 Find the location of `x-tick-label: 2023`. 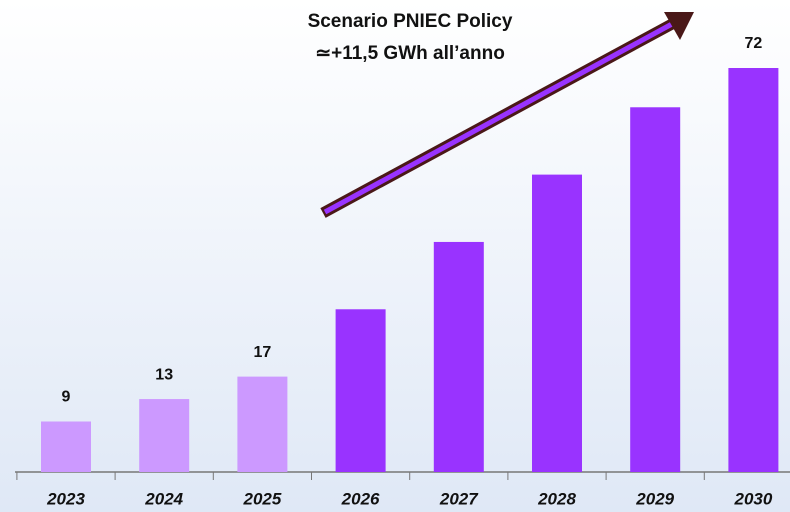

x-tick-label: 2023 is located at coordinates (65, 498).